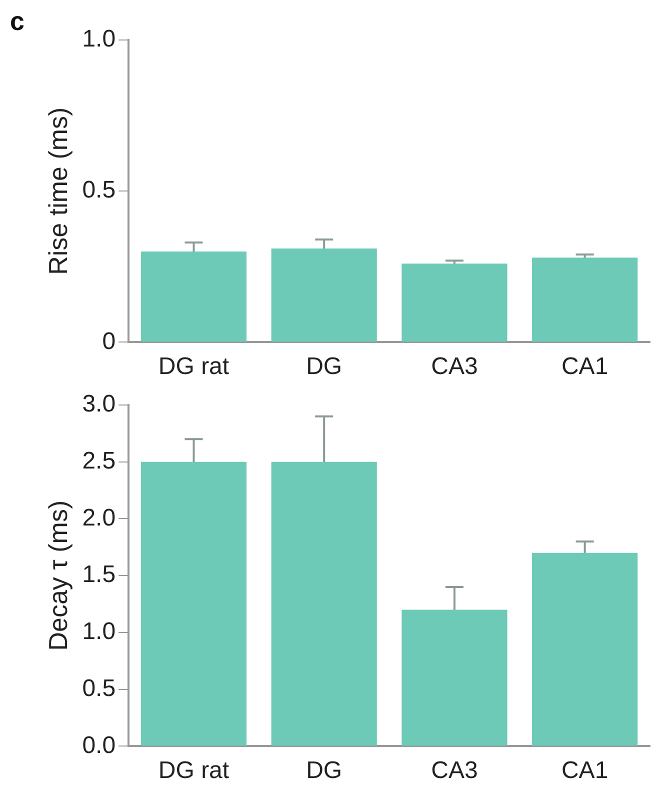  I want to click on y-tick-label: 0, so click(109, 341).